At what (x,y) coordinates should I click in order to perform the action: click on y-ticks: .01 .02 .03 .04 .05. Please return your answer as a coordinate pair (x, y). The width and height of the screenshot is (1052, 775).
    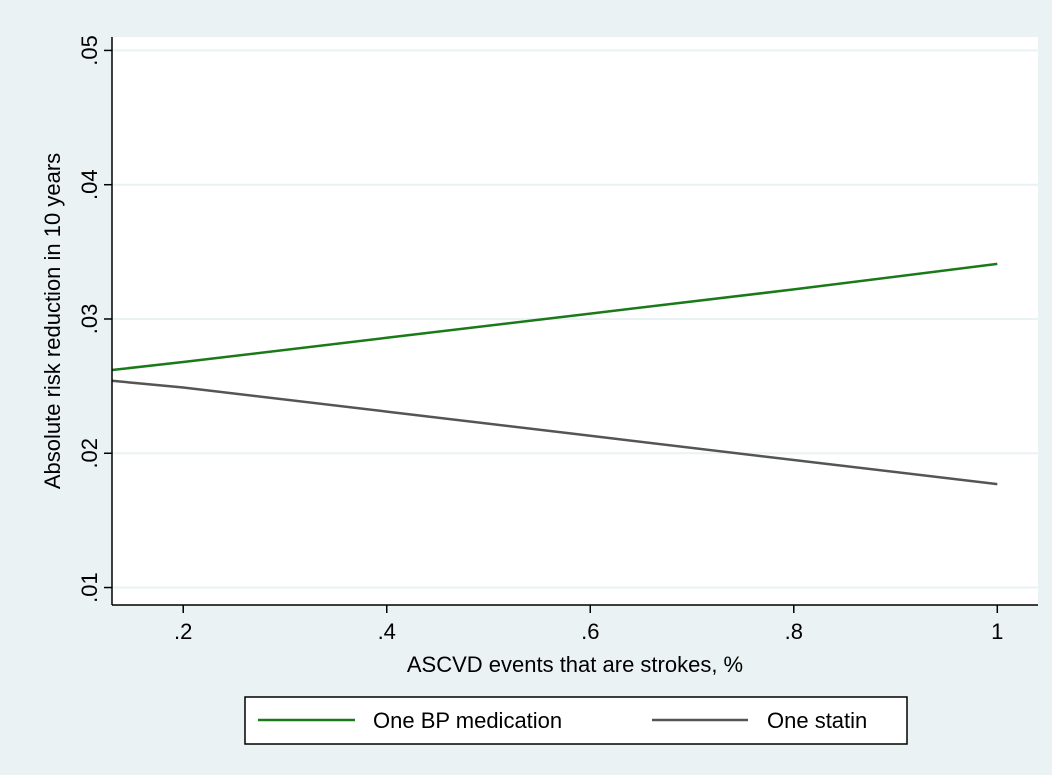
    Looking at the image, I should click on (94, 319).